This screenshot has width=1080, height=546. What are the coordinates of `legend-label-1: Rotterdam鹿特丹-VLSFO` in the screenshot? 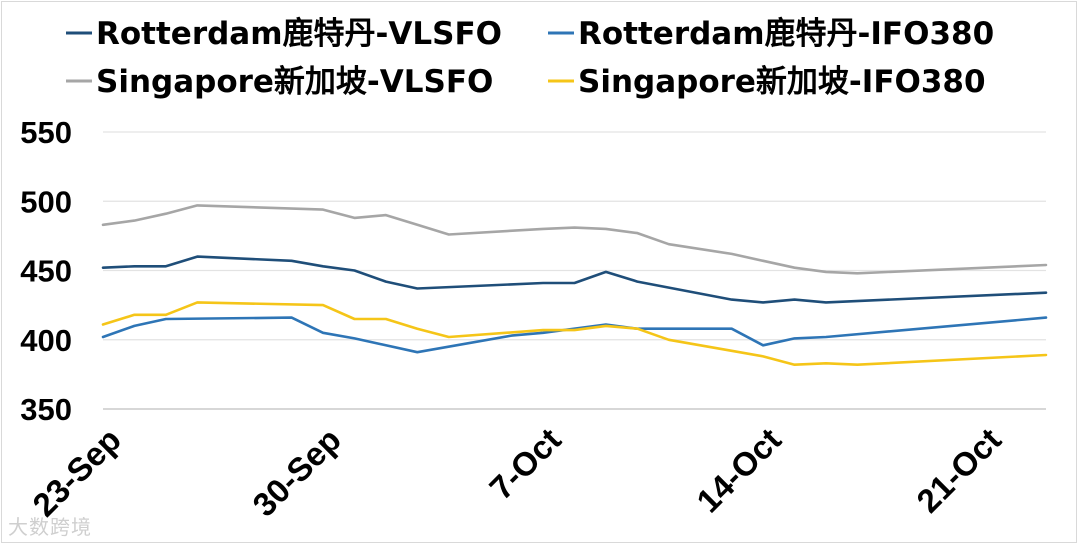 It's located at (299, 34).